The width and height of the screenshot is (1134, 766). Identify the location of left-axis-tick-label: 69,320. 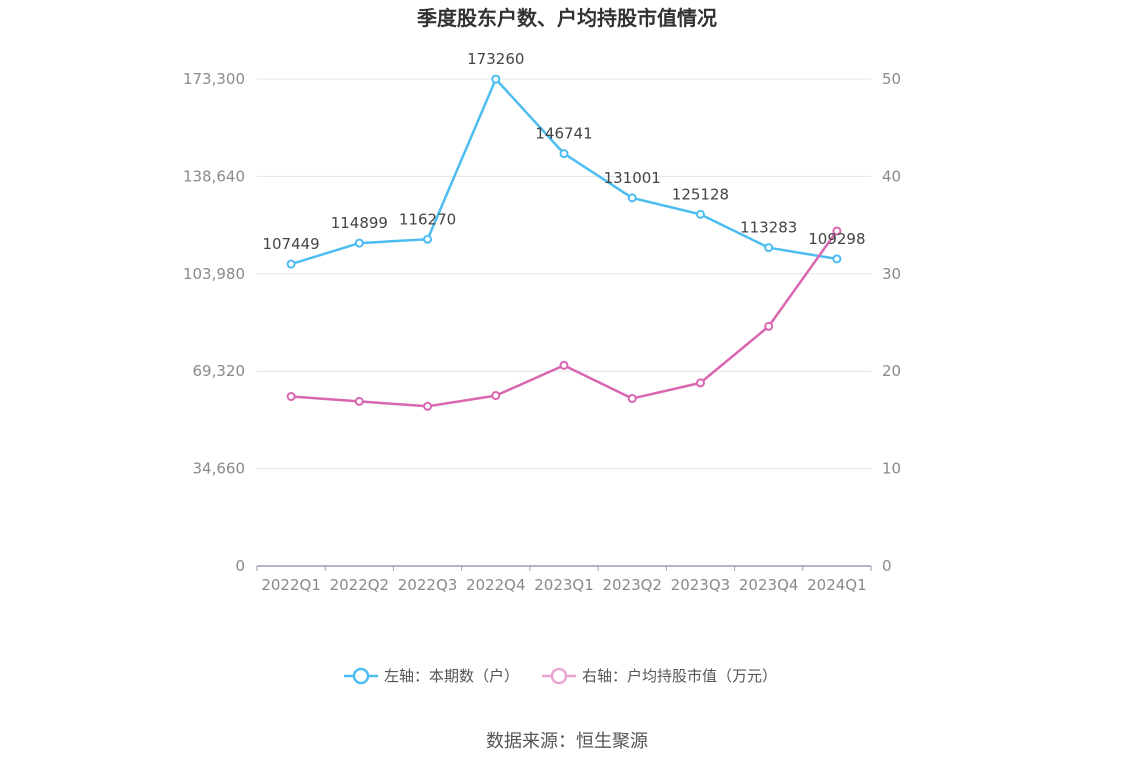
(219, 371).